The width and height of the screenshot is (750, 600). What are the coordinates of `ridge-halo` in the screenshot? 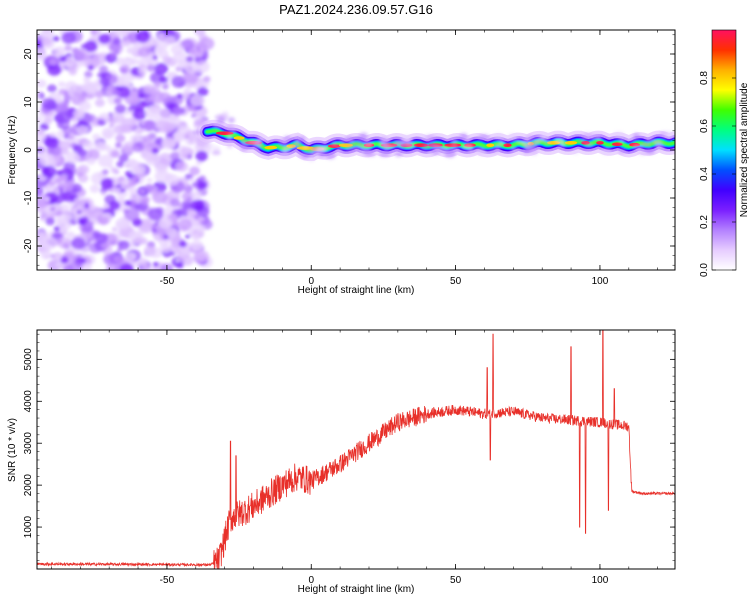 It's located at (434, 136).